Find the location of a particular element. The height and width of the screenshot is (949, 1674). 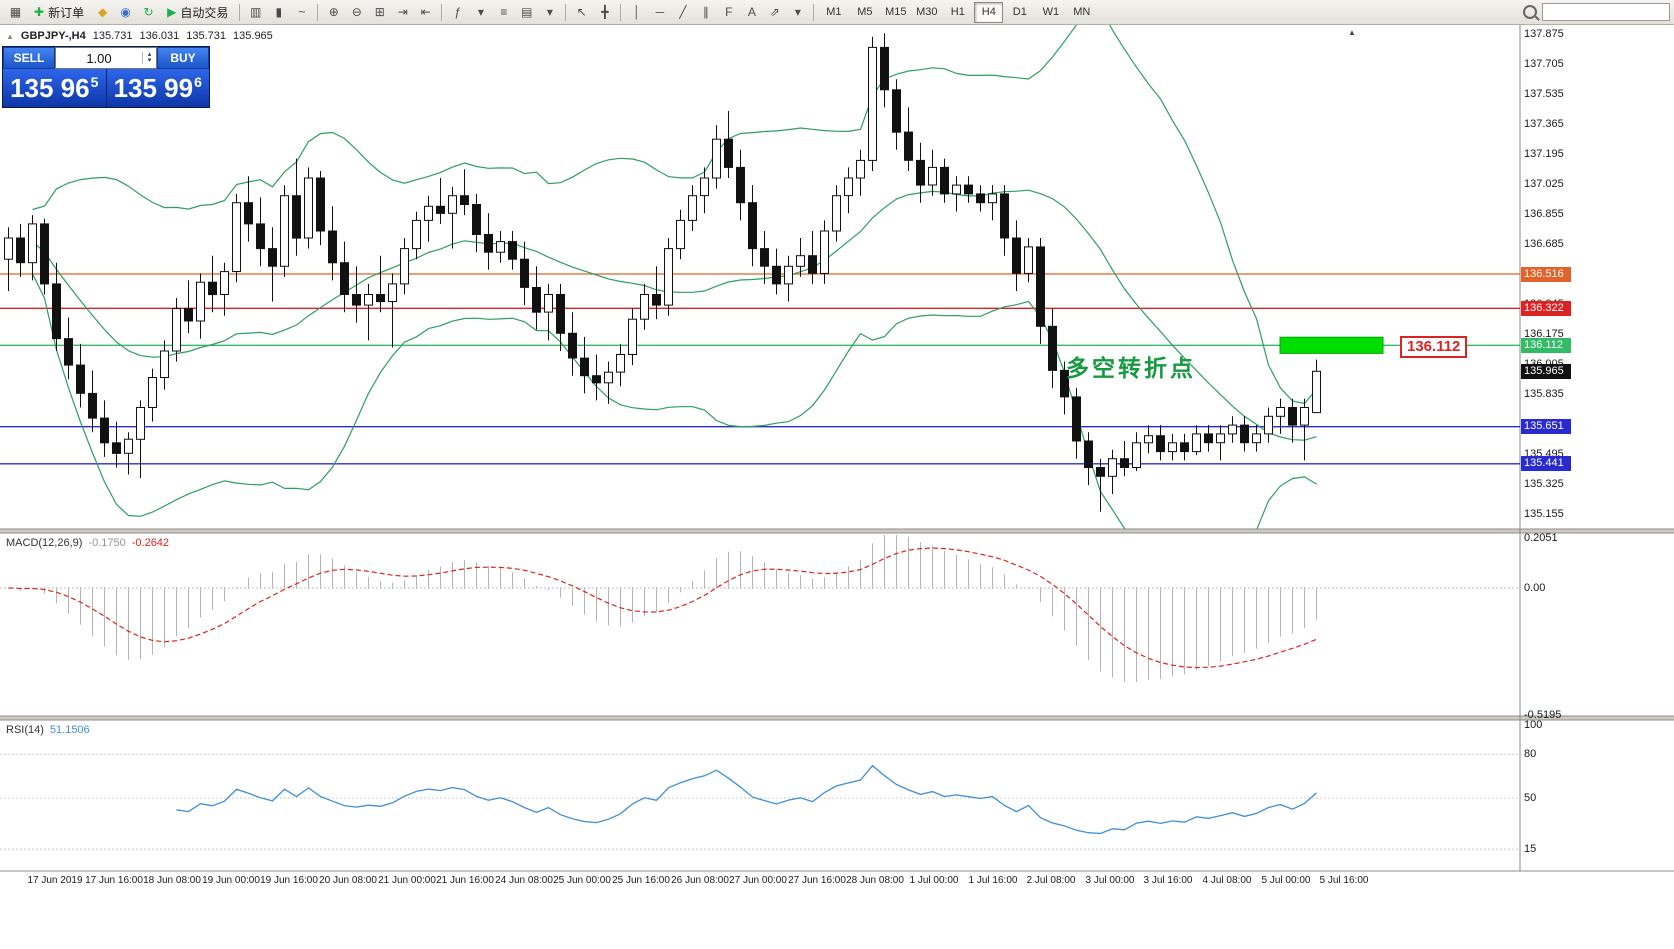

search-icon is located at coordinates (1530, 12).